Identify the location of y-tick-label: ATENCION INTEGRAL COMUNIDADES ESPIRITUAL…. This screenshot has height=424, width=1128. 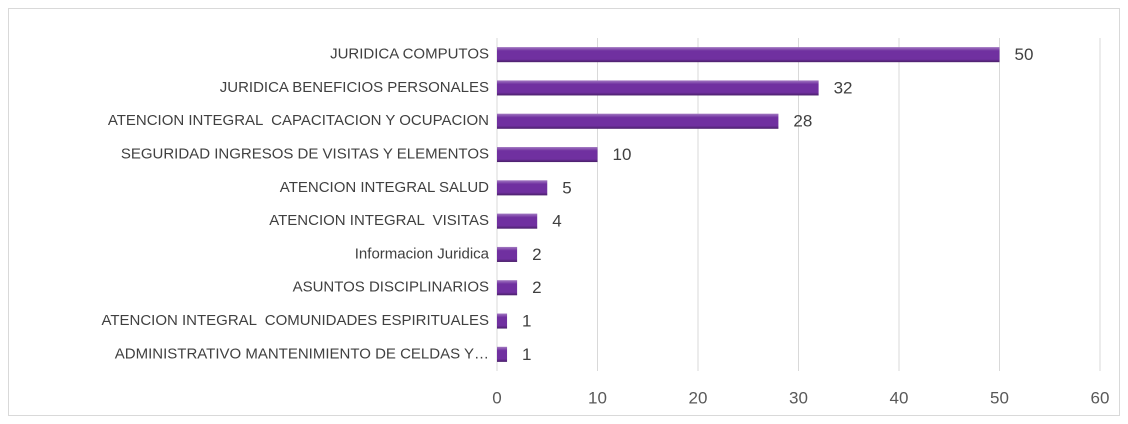
(295, 320).